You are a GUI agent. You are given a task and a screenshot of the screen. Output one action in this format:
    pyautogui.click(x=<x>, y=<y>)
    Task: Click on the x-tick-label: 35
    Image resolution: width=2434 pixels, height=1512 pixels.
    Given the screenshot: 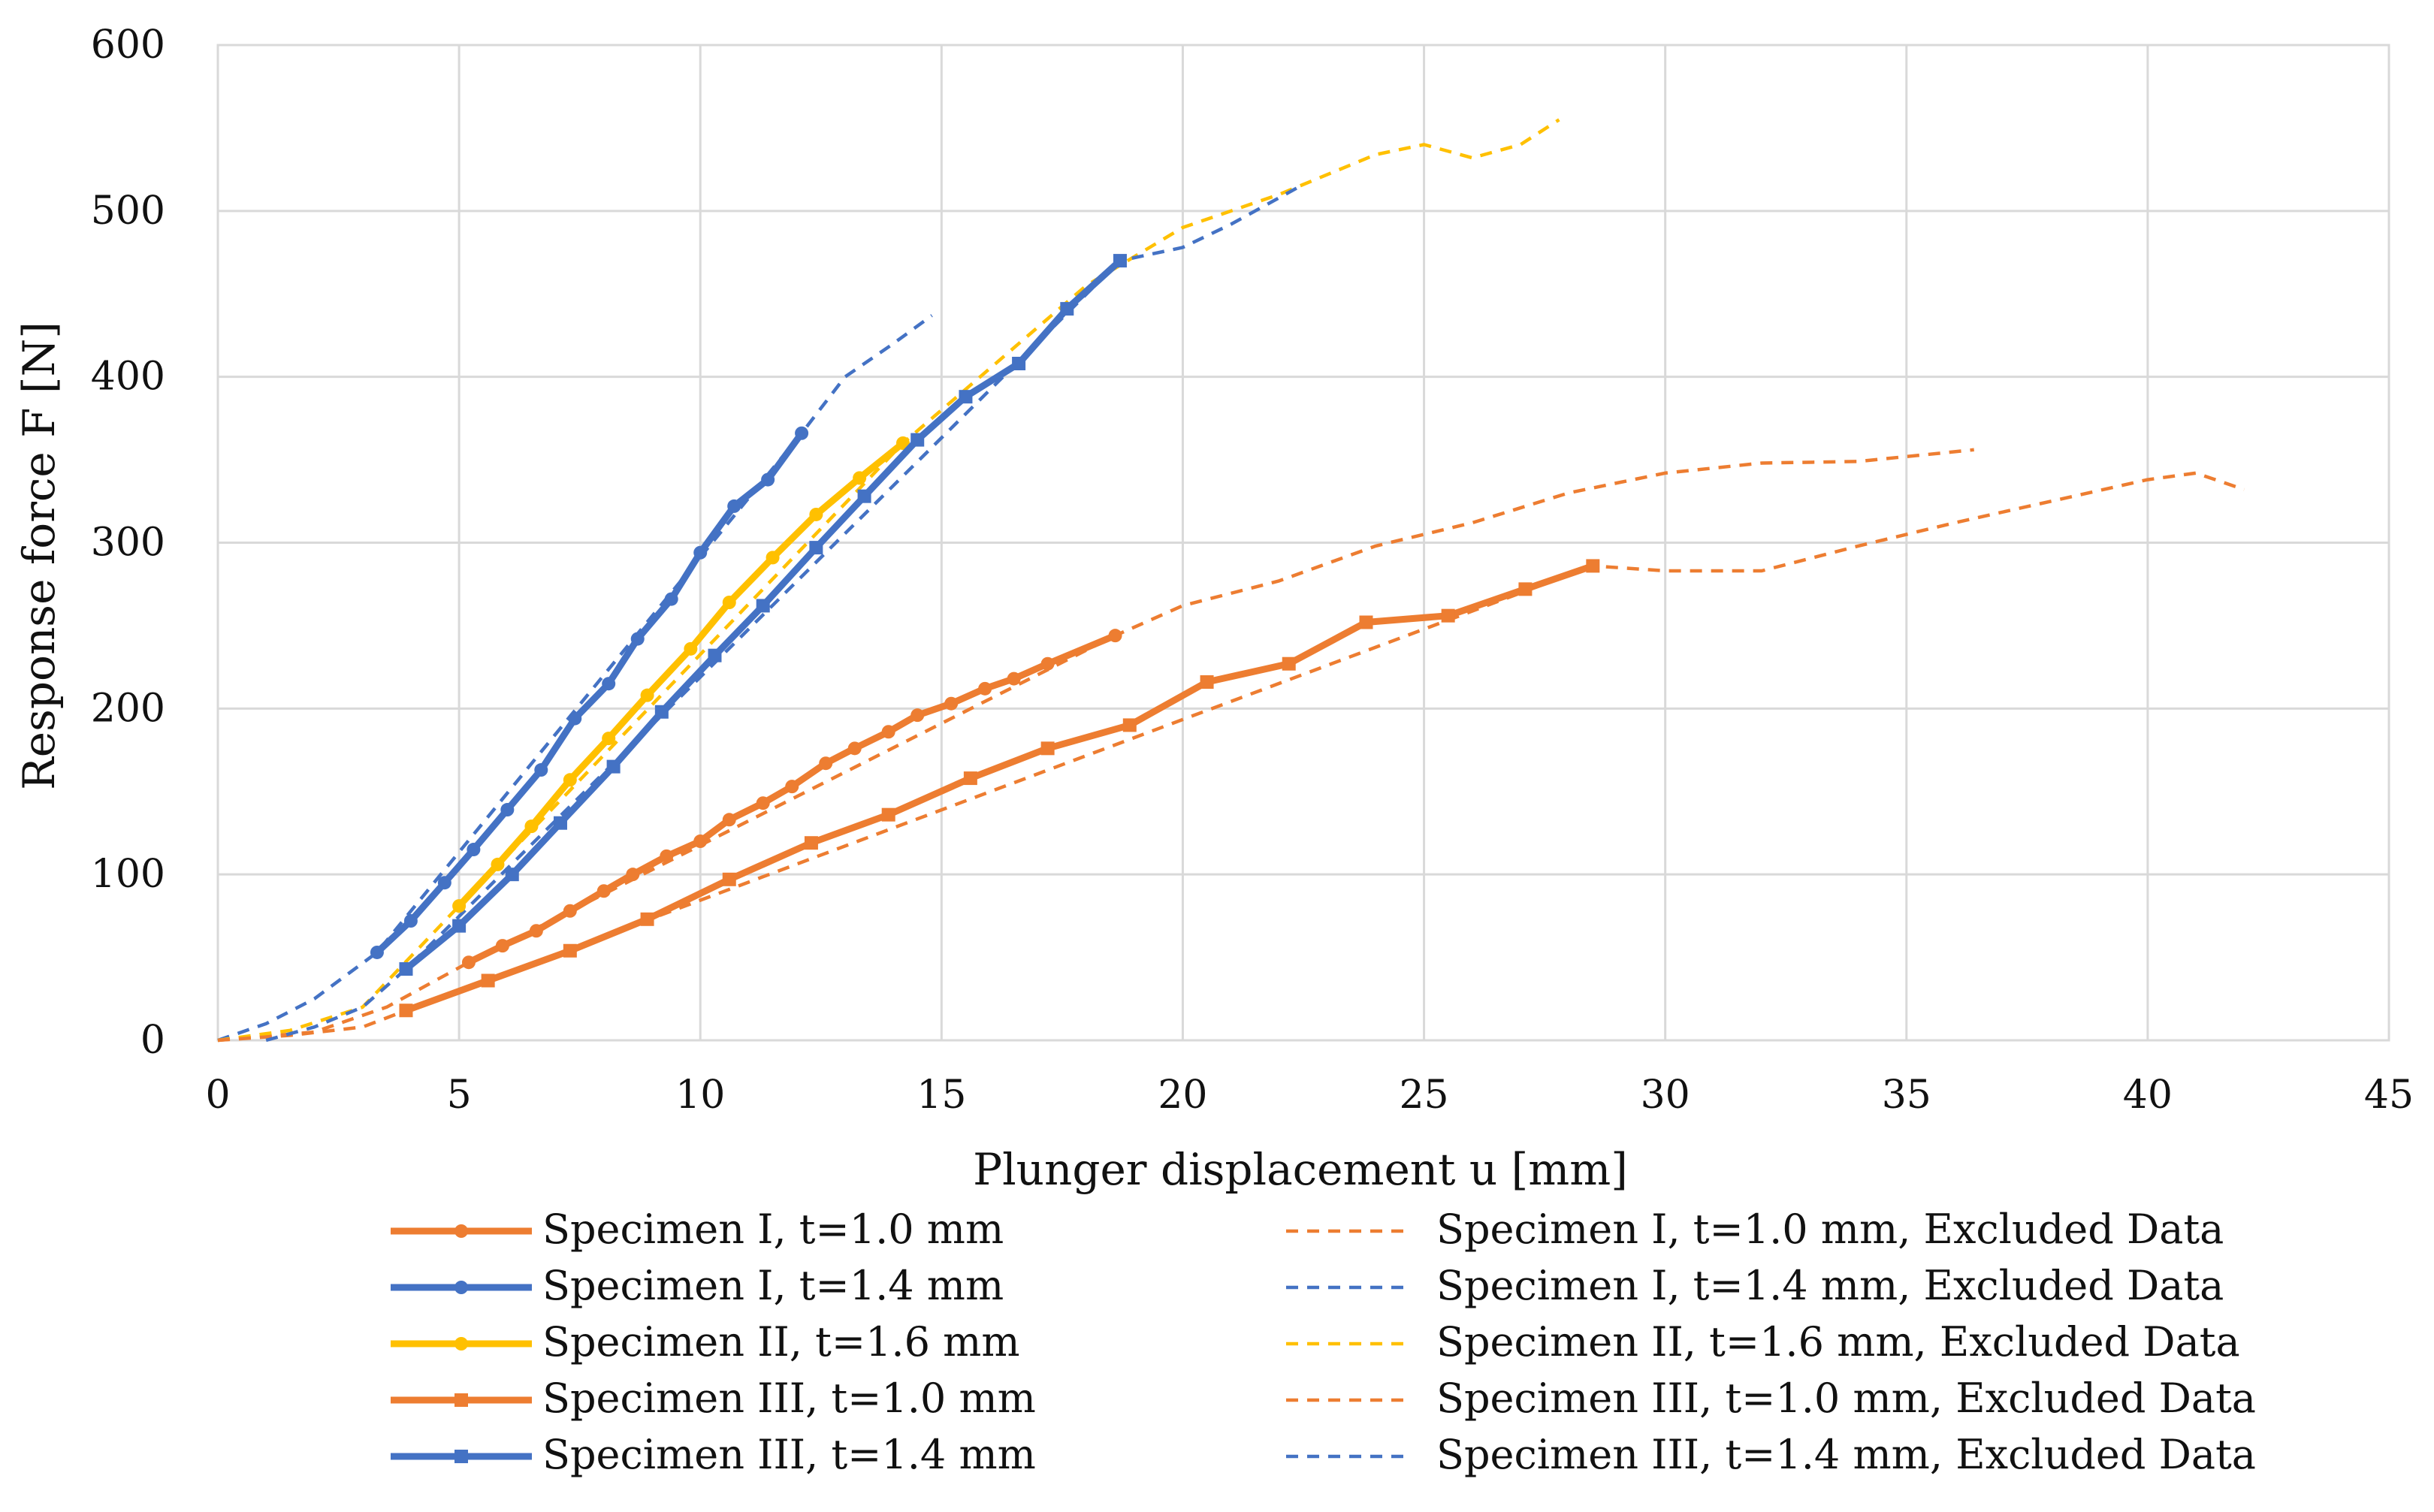 What is the action you would take?
    pyautogui.click(x=1906, y=1095)
    